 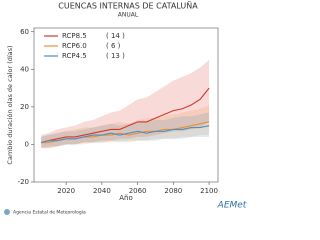 What do you see at coordinates (138, 191) in the screenshot?
I see `x-tick-label: 2060` at bounding box center [138, 191].